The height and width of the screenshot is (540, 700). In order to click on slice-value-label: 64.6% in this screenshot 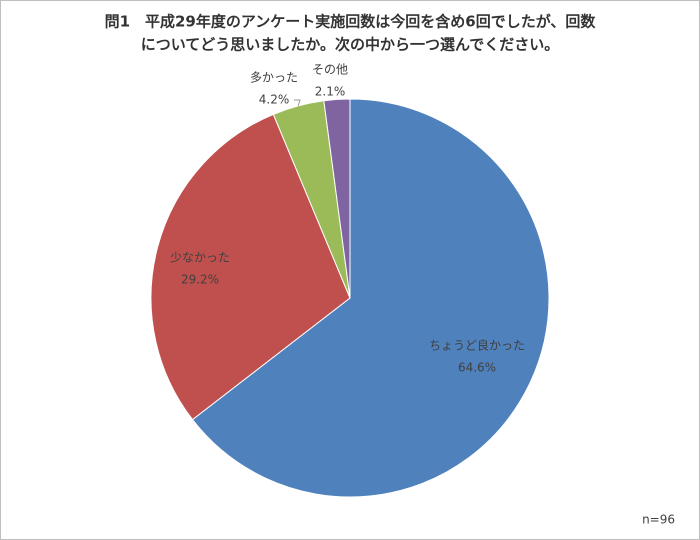, I will do `click(477, 368)`.